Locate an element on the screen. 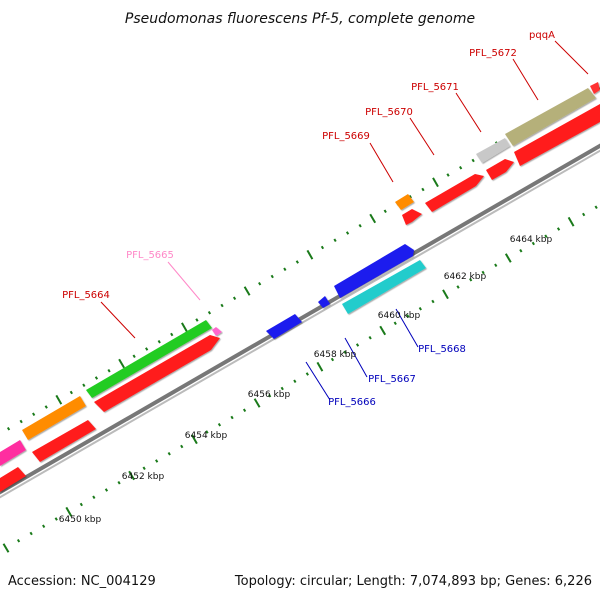 The image size is (600, 600). gene-arrow-grey is located at coordinates (493, 150).